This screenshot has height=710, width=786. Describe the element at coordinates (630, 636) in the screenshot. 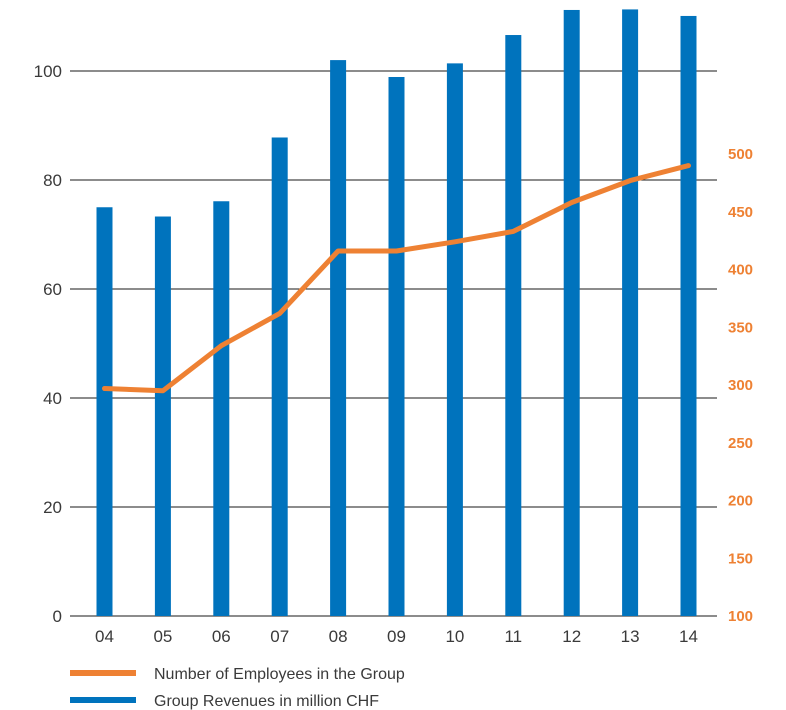

I see `x-tick-label: 13` at that location.